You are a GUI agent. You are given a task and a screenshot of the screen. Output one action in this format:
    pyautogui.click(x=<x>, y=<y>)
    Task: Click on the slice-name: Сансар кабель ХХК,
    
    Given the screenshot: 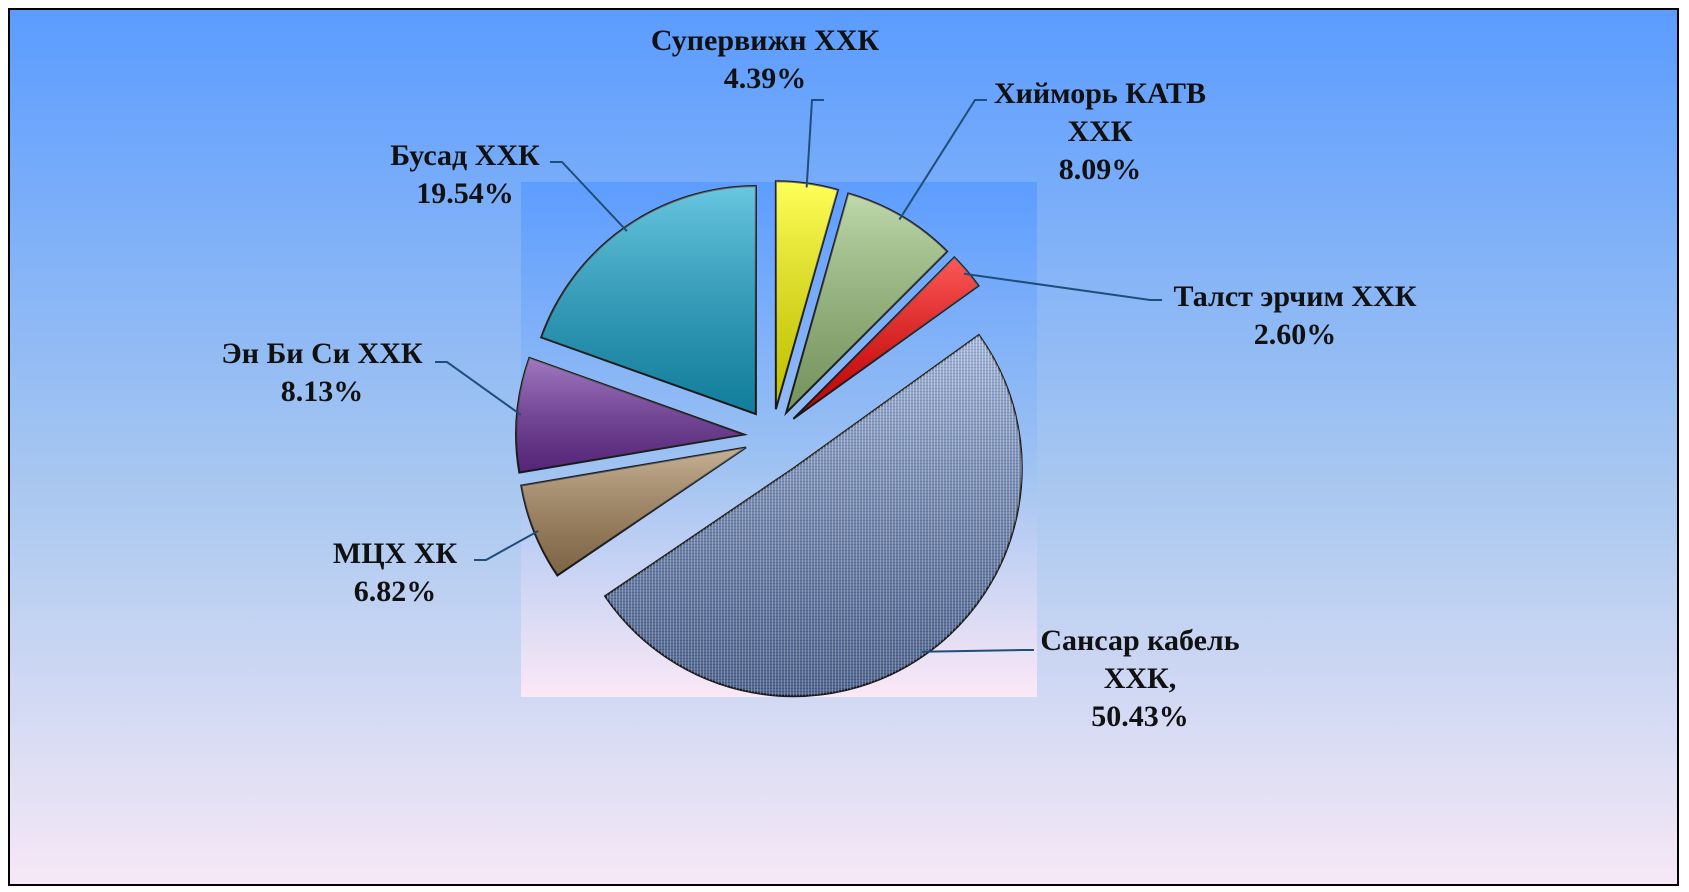 What is the action you would take?
    pyautogui.click(x=1140, y=659)
    